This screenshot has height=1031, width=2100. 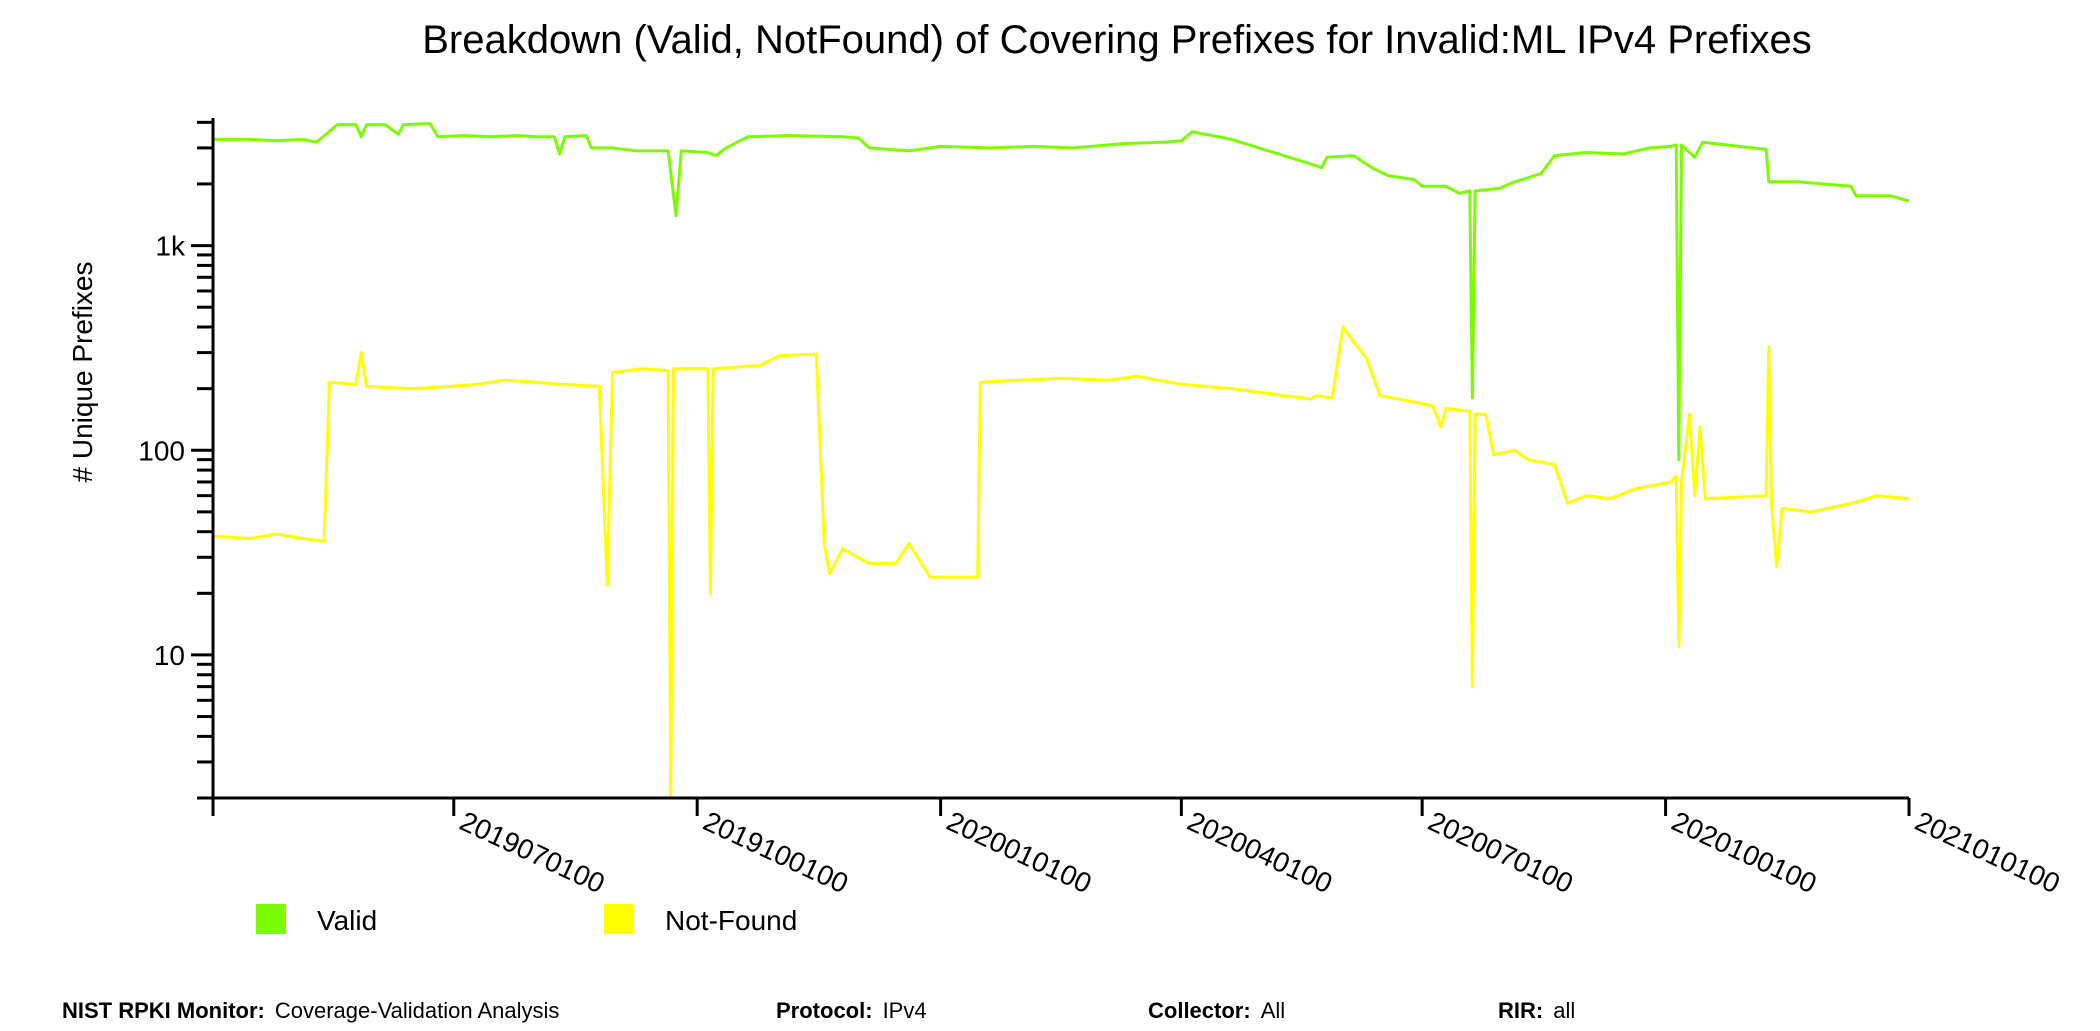 I want to click on y-tick-label: 100, so click(x=161, y=450).